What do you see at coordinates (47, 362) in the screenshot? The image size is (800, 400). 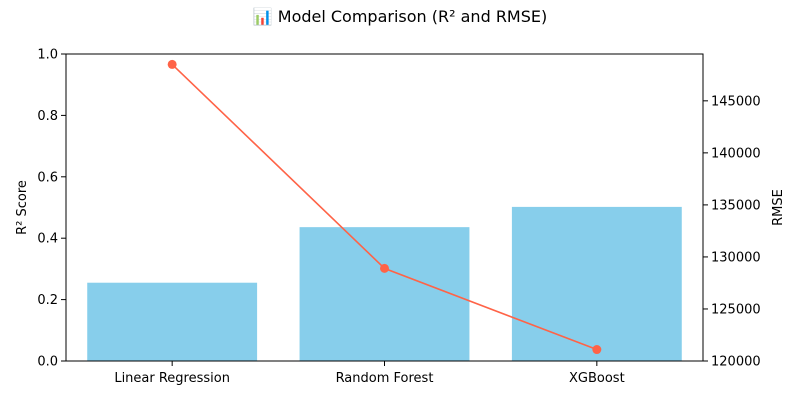 I see `y-tick-label-0: 0.0` at bounding box center [47, 362].